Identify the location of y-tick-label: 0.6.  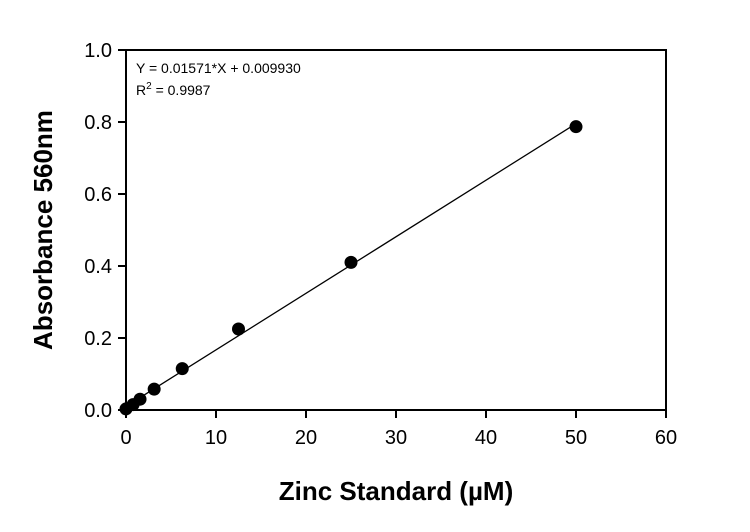
(98, 195).